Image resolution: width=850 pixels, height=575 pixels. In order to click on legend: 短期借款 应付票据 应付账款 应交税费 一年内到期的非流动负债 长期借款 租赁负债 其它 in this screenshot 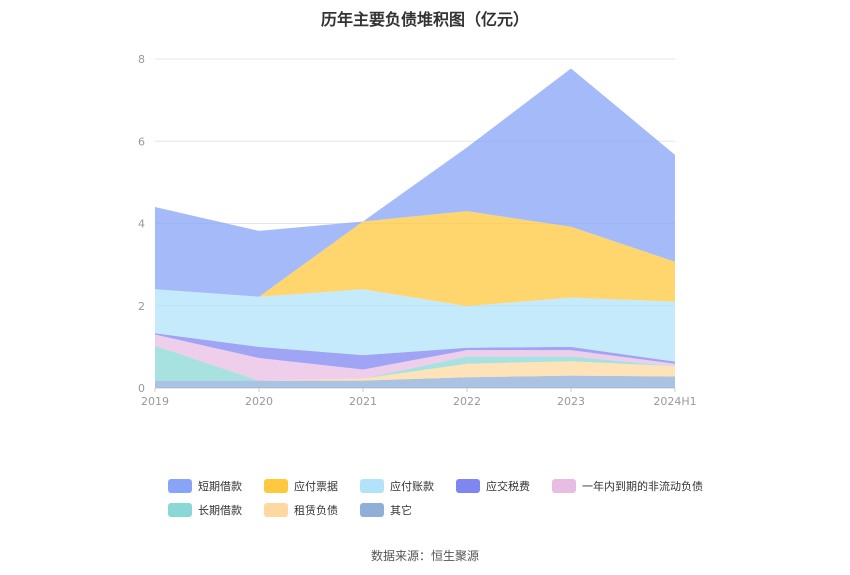, I will do `click(448, 498)`.